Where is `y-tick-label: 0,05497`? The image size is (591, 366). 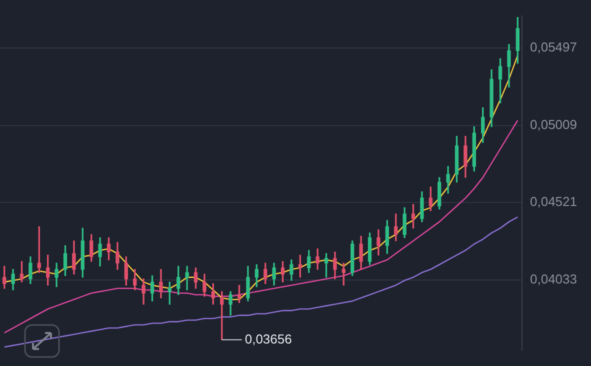 y-tick-label: 0,05497 is located at coordinates (554, 47).